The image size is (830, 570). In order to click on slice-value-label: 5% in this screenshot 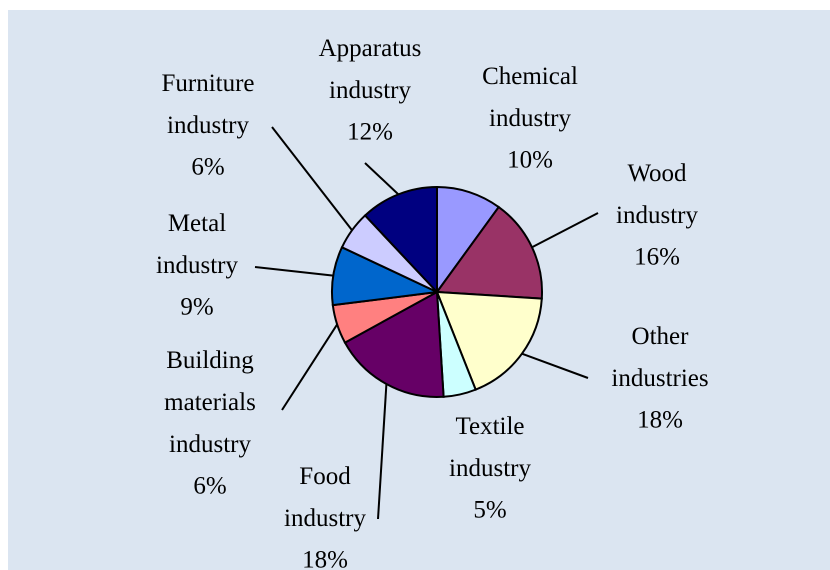, I will do `click(489, 510)`.